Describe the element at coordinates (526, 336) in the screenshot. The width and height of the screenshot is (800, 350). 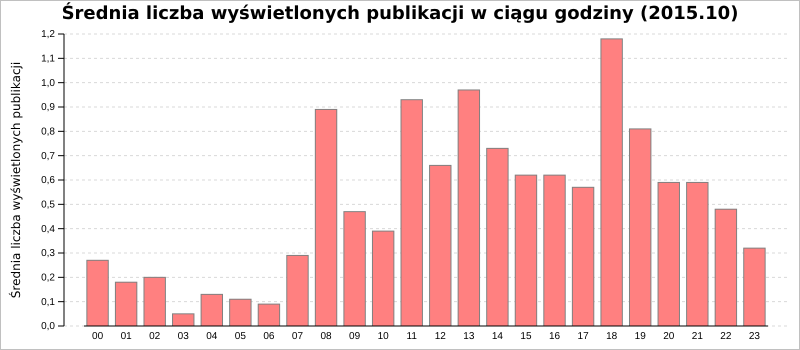
I see `x-tick-label: 15` at that location.